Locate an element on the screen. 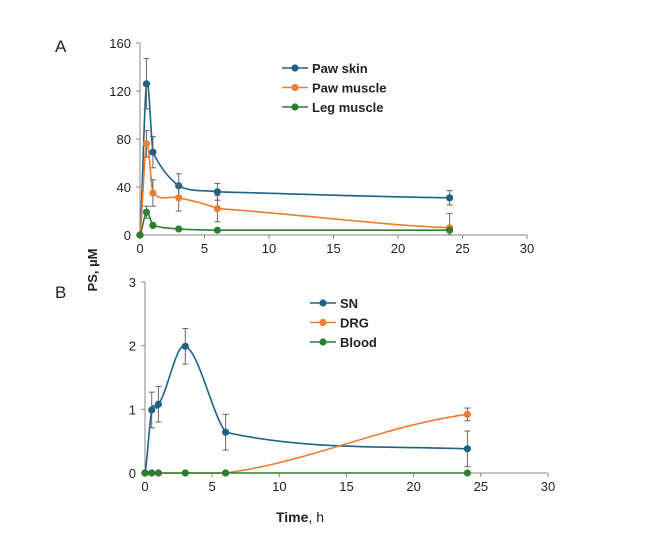 This screenshot has width=665, height=544. y-tick-label: 160 is located at coordinates (120, 43).